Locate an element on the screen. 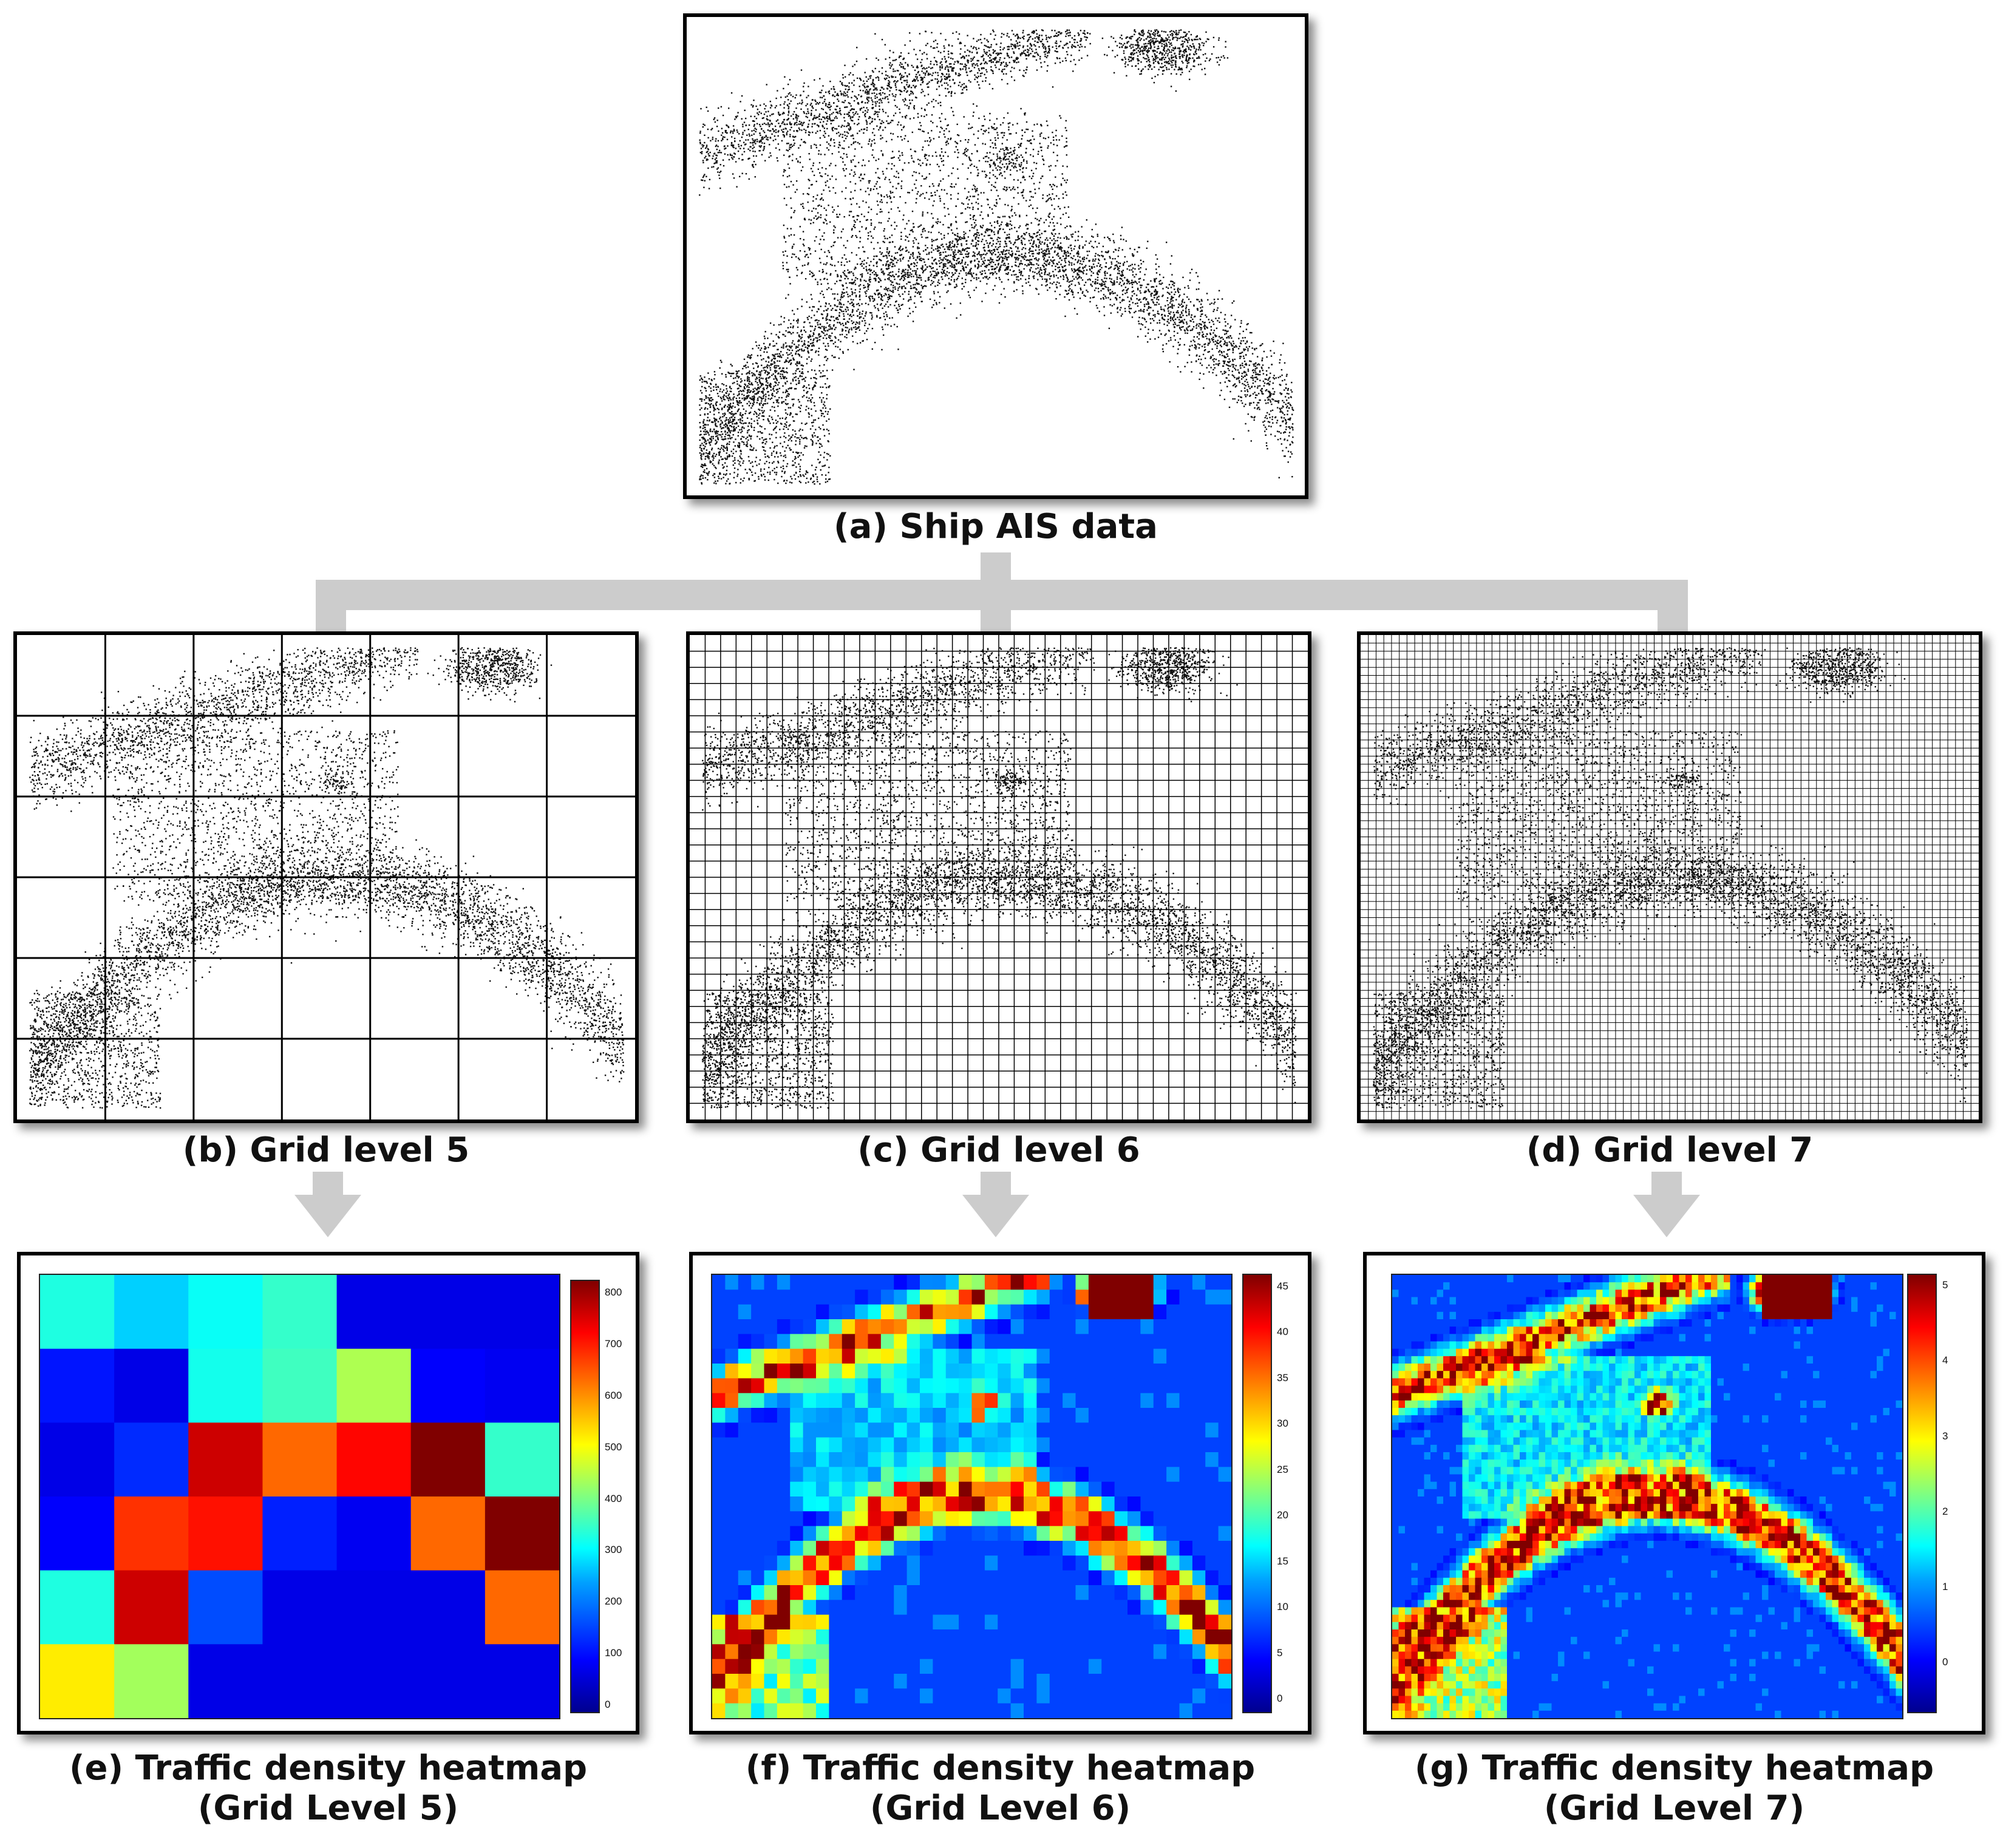 The width and height of the screenshot is (2003, 1848). arrow-b is located at coordinates (327, 1216).